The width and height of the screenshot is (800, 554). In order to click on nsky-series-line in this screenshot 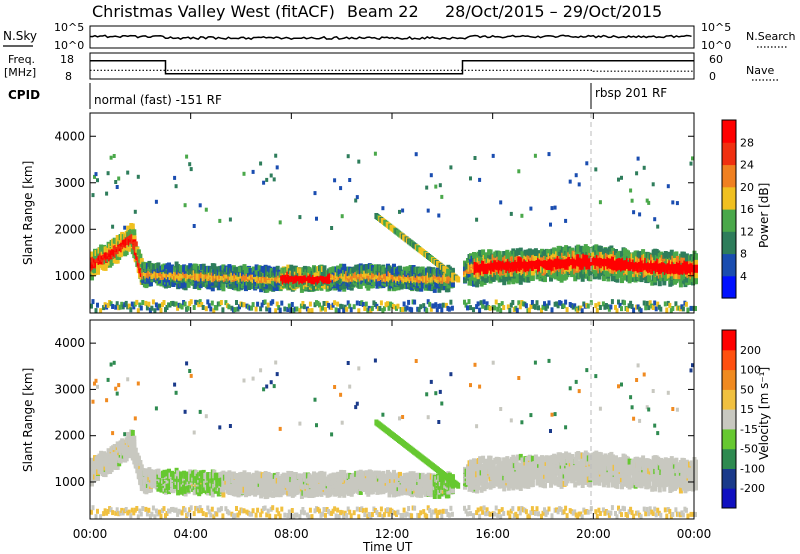, I will do `click(390, 37)`.